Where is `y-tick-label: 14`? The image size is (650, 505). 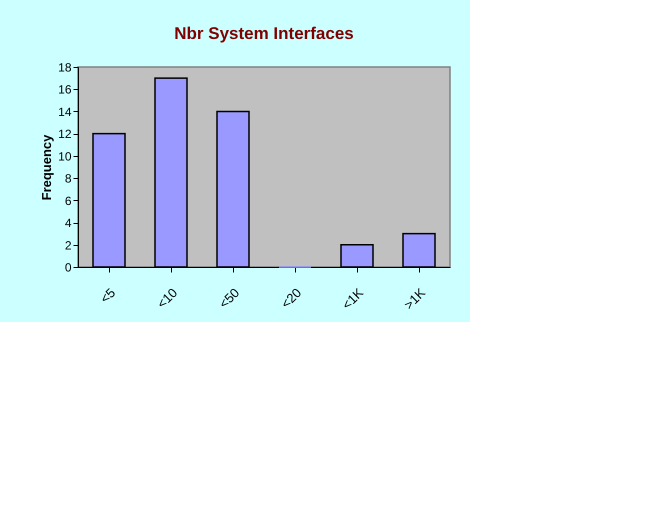 y-tick-label: 14 is located at coordinates (65, 111).